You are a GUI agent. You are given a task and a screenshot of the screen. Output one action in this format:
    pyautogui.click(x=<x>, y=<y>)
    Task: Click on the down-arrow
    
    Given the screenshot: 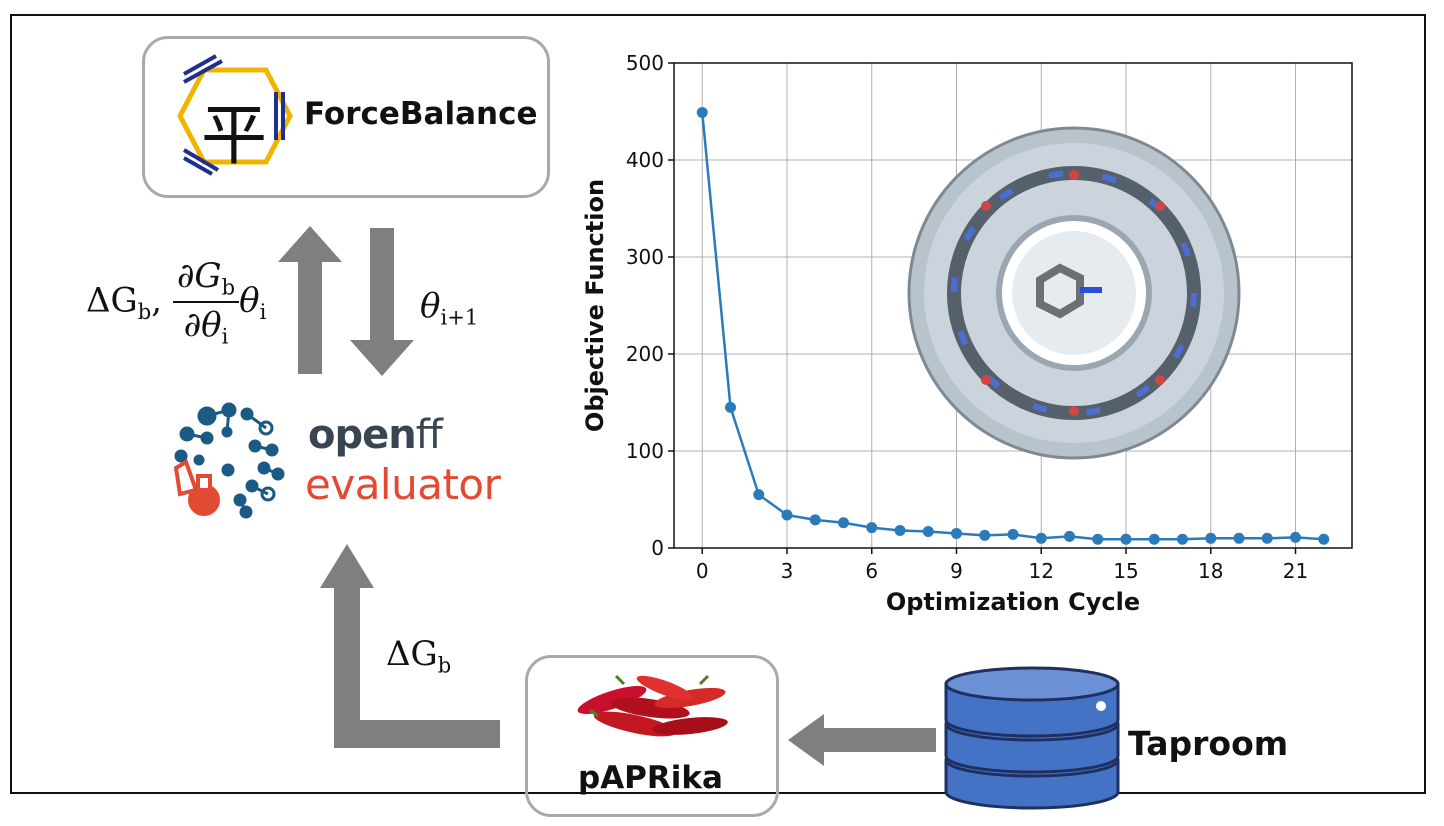 What is the action you would take?
    pyautogui.click(x=382, y=302)
    